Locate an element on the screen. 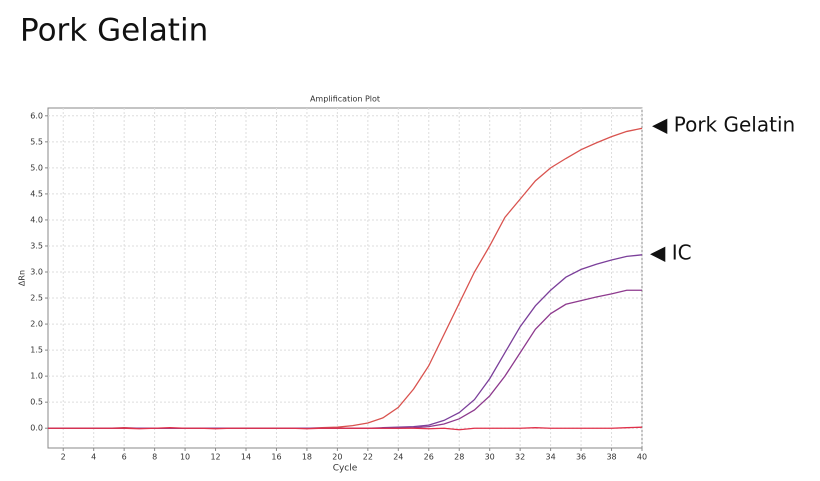  series-line is located at coordinates (345, 428).